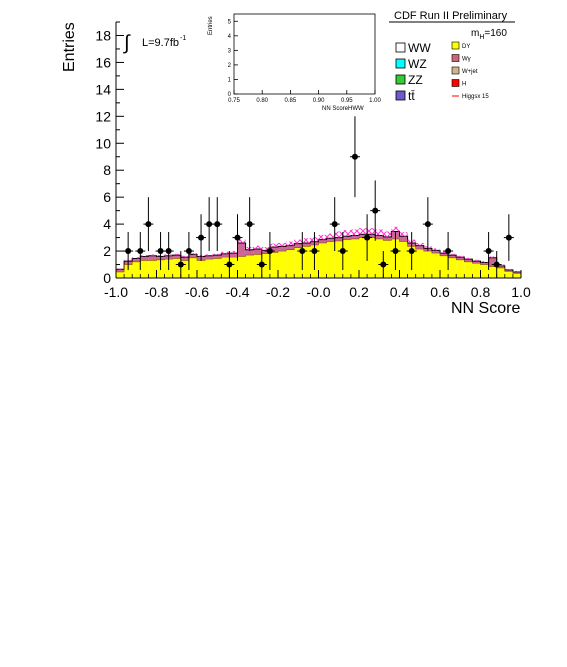  I want to click on x-tick-label: -0.6, so click(197, 292).